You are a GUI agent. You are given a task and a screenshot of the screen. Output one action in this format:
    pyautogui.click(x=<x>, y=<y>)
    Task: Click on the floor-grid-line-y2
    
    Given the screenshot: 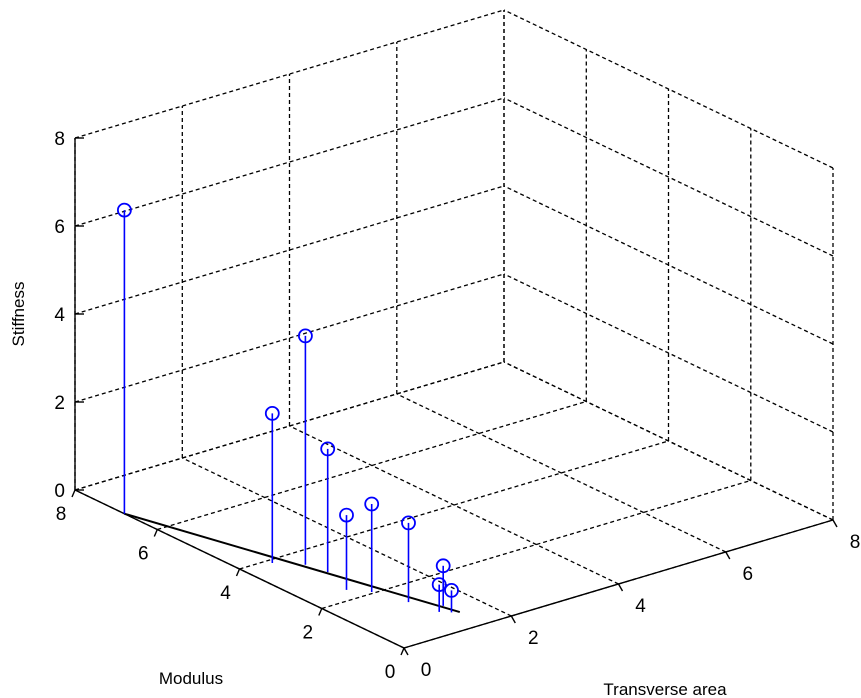 What is the action you would take?
    pyautogui.click(x=536, y=544)
    